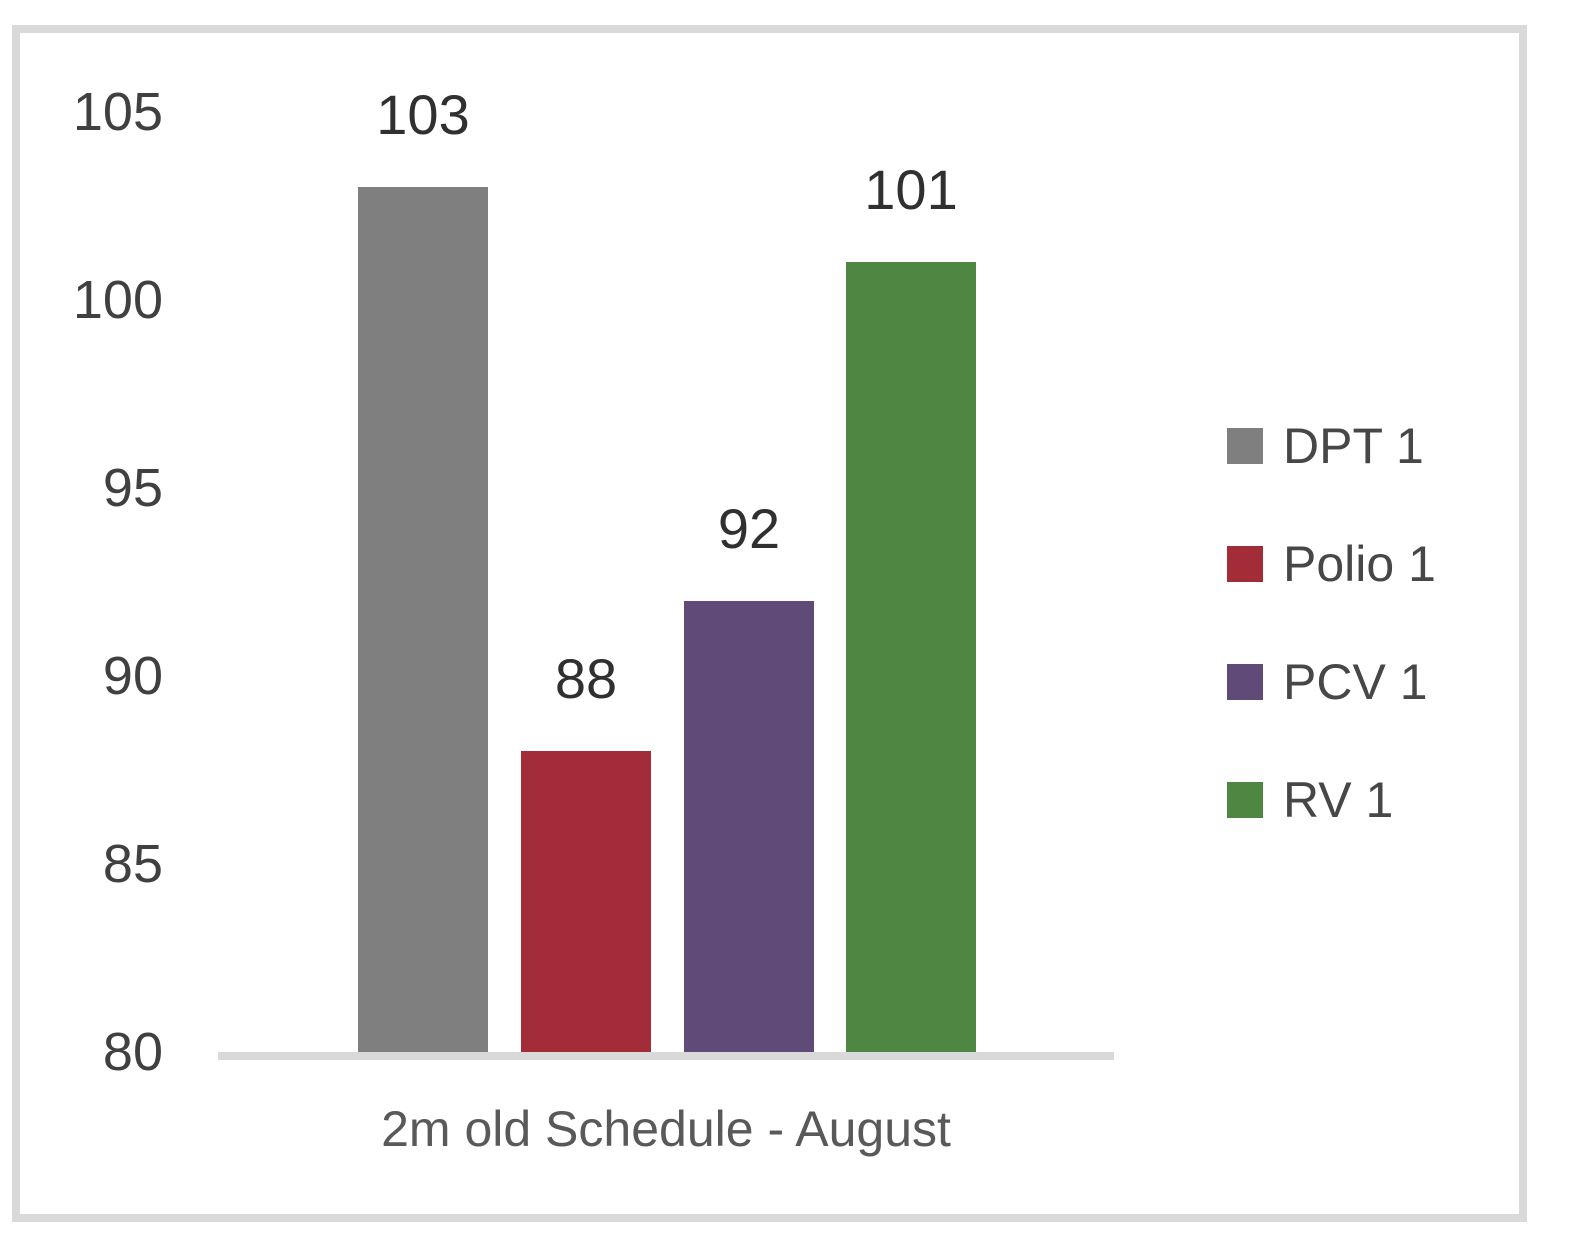 The width and height of the screenshot is (1575, 1244). Describe the element at coordinates (1359, 564) in the screenshot. I see `legend-item-label: Polio 1` at that location.